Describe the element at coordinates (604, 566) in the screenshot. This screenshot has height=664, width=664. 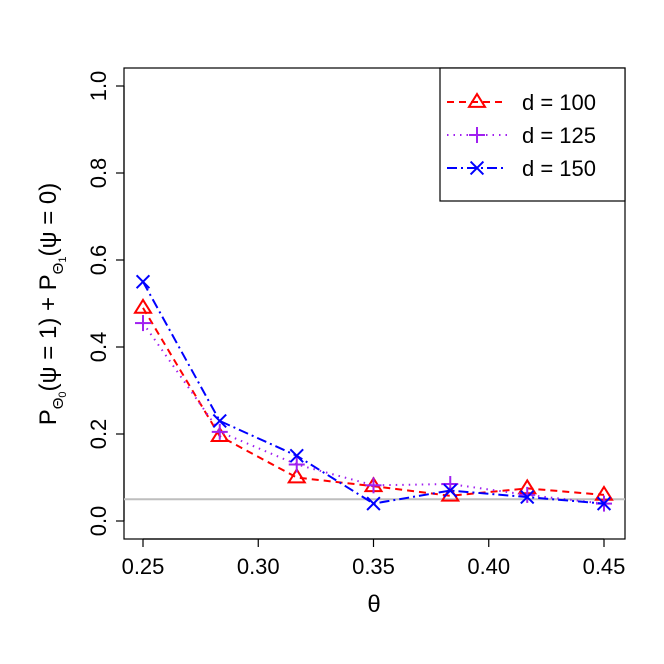
I see `x-tick-label: 0.45` at that location.